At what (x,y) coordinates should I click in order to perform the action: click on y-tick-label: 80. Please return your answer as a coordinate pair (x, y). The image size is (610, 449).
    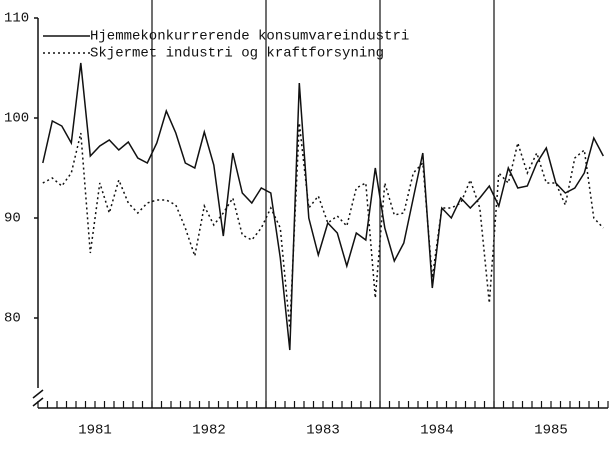
    Looking at the image, I should click on (12, 319).